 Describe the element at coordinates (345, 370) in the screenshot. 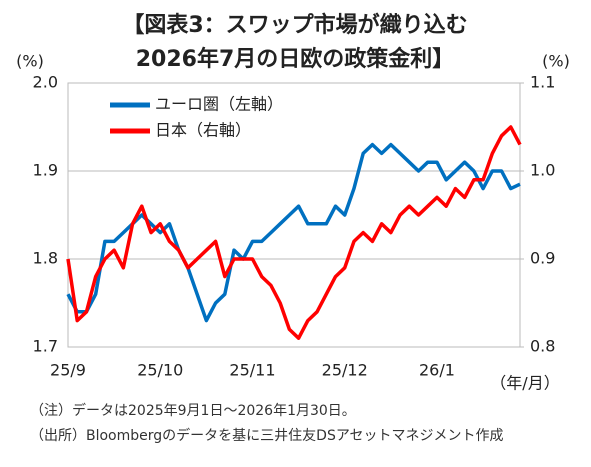

I see `x-tick-label: 25/12` at that location.